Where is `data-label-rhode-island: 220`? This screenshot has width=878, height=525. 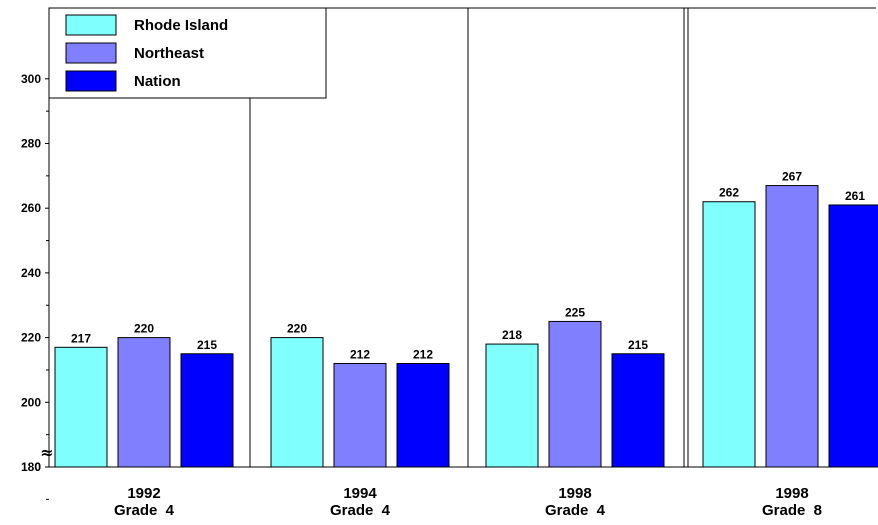
data-label-rhode-island: 220 is located at coordinates (297, 329).